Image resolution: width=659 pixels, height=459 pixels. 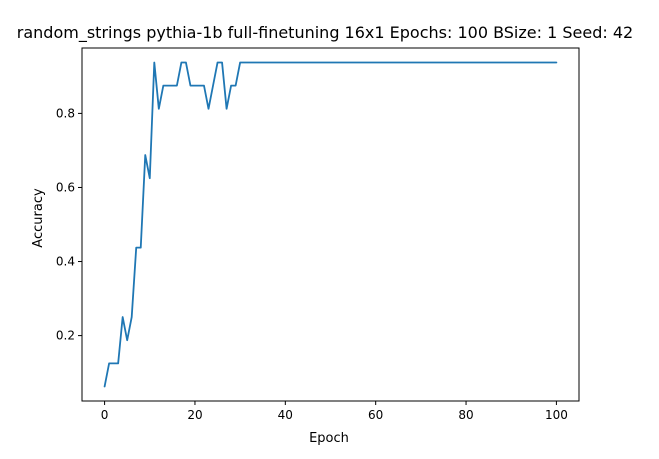 What do you see at coordinates (194, 415) in the screenshot?
I see `x-tick-label: 20` at bounding box center [194, 415].